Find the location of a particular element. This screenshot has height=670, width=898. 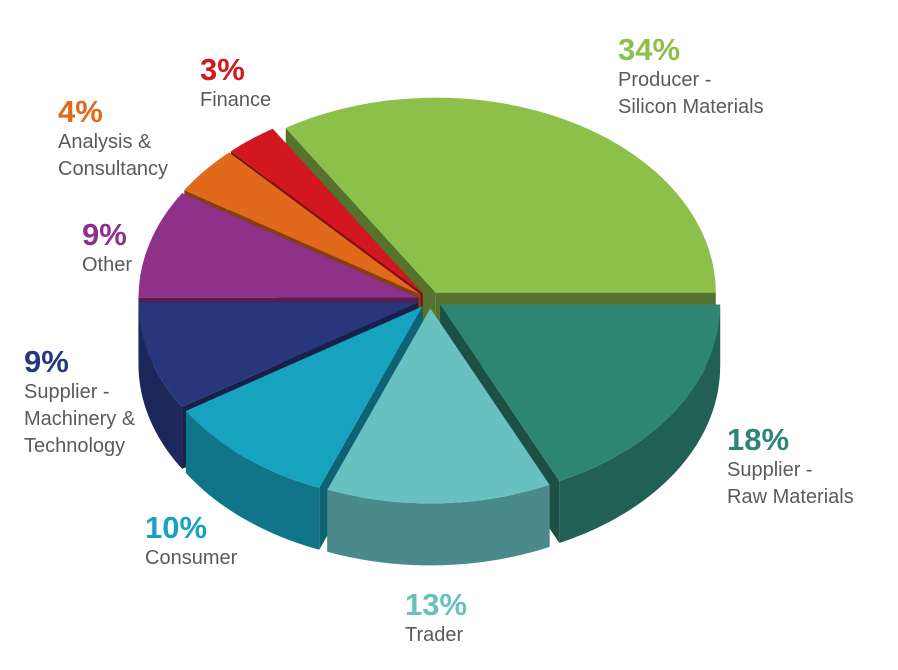

pct-producer: 34% is located at coordinates (649, 49).